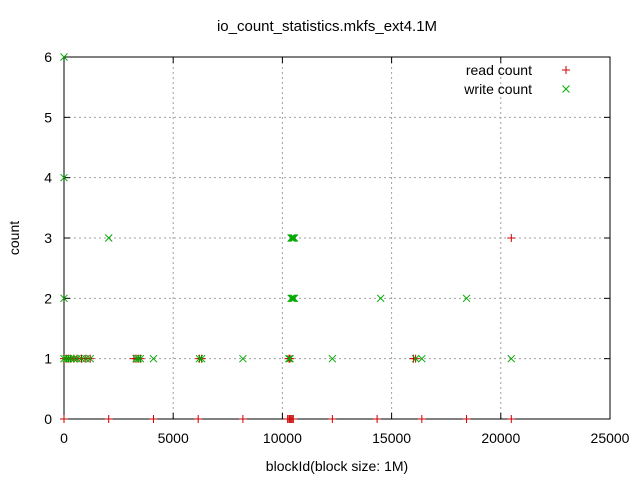 The height and width of the screenshot is (480, 640). What do you see at coordinates (391, 438) in the screenshot?
I see `x-tick-label: 15000` at bounding box center [391, 438].